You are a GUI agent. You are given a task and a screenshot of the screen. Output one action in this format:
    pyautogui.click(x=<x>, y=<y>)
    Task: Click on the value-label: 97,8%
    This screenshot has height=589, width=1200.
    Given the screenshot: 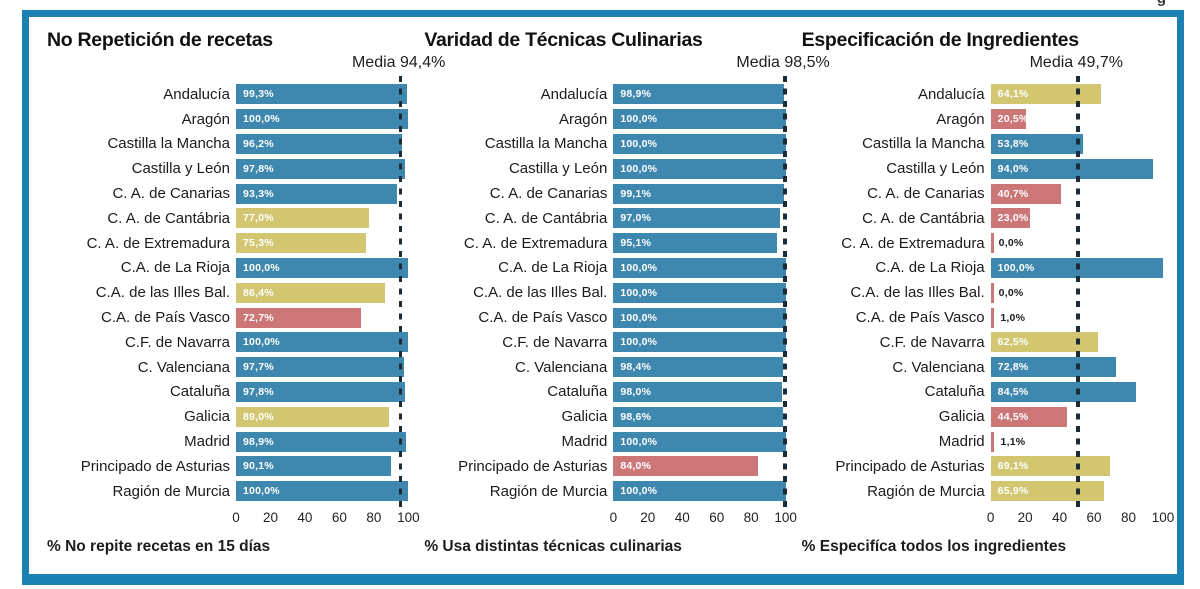 What is the action you would take?
    pyautogui.click(x=258, y=391)
    